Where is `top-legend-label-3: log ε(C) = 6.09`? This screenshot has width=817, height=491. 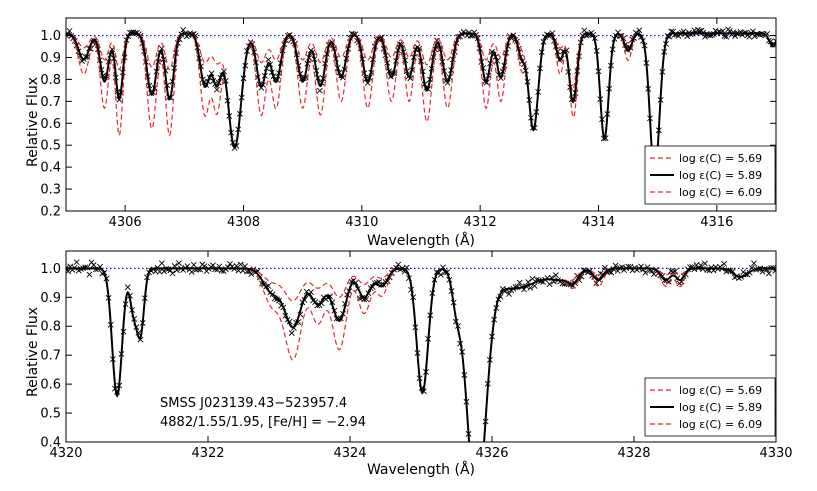 top-legend-label-3: log ε(C) = 6.09 is located at coordinates (720, 192).